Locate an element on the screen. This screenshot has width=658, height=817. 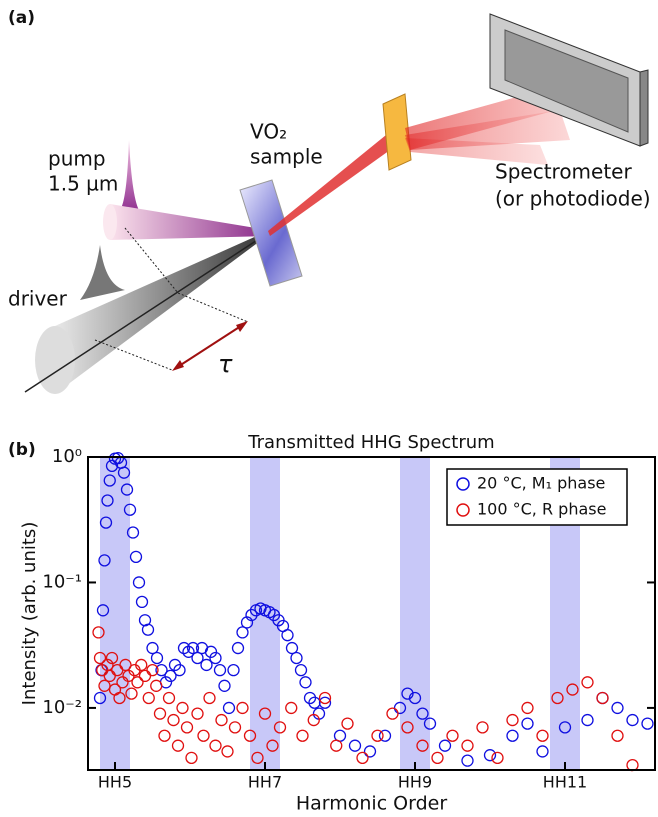
panel-label: (b) is located at coordinates (22, 450).